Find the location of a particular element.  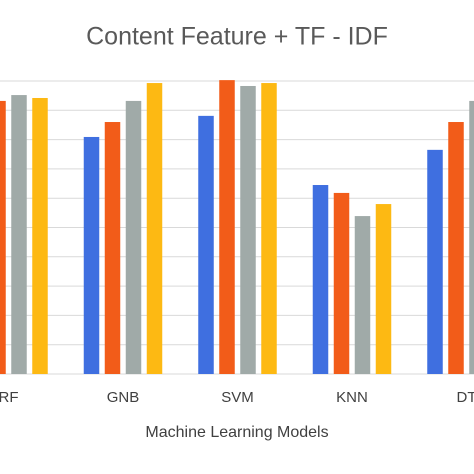

x-tick-label: SVM is located at coordinates (237, 397).